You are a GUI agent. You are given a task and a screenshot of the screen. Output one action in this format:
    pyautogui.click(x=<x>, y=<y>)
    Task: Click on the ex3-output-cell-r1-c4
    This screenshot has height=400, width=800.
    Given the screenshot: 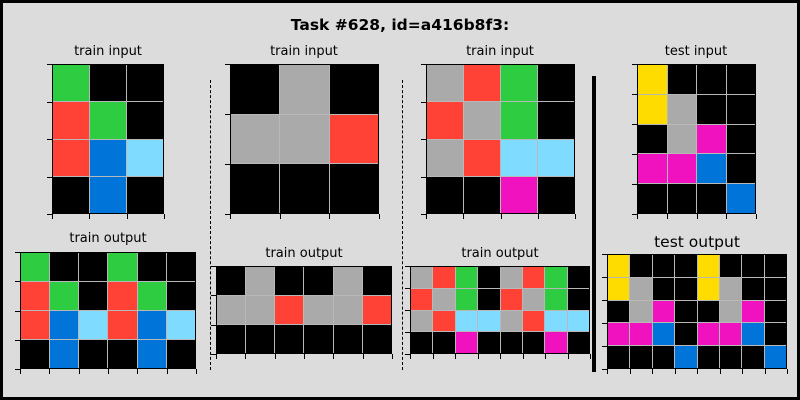 What is the action you would take?
    pyautogui.click(x=511, y=299)
    